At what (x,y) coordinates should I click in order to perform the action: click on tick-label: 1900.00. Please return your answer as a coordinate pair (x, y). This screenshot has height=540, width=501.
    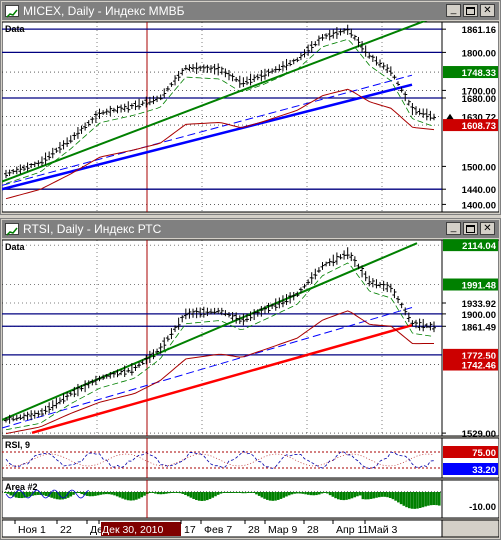
    Looking at the image, I should click on (479, 315).